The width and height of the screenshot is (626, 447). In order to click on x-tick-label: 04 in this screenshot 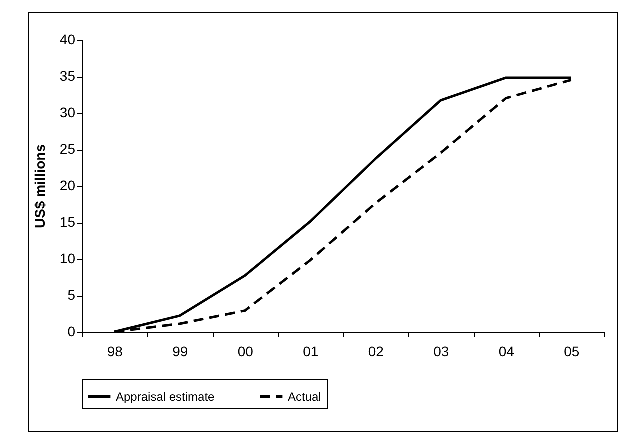, I will do `click(506, 352)`.